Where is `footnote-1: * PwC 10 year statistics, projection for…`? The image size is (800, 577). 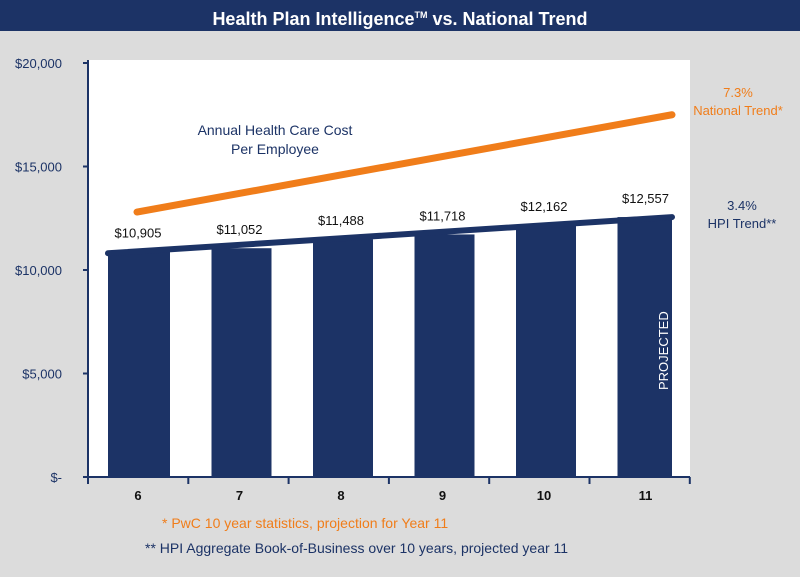
footnote-1: * PwC 10 year statistics, projection for… is located at coordinates (305, 523).